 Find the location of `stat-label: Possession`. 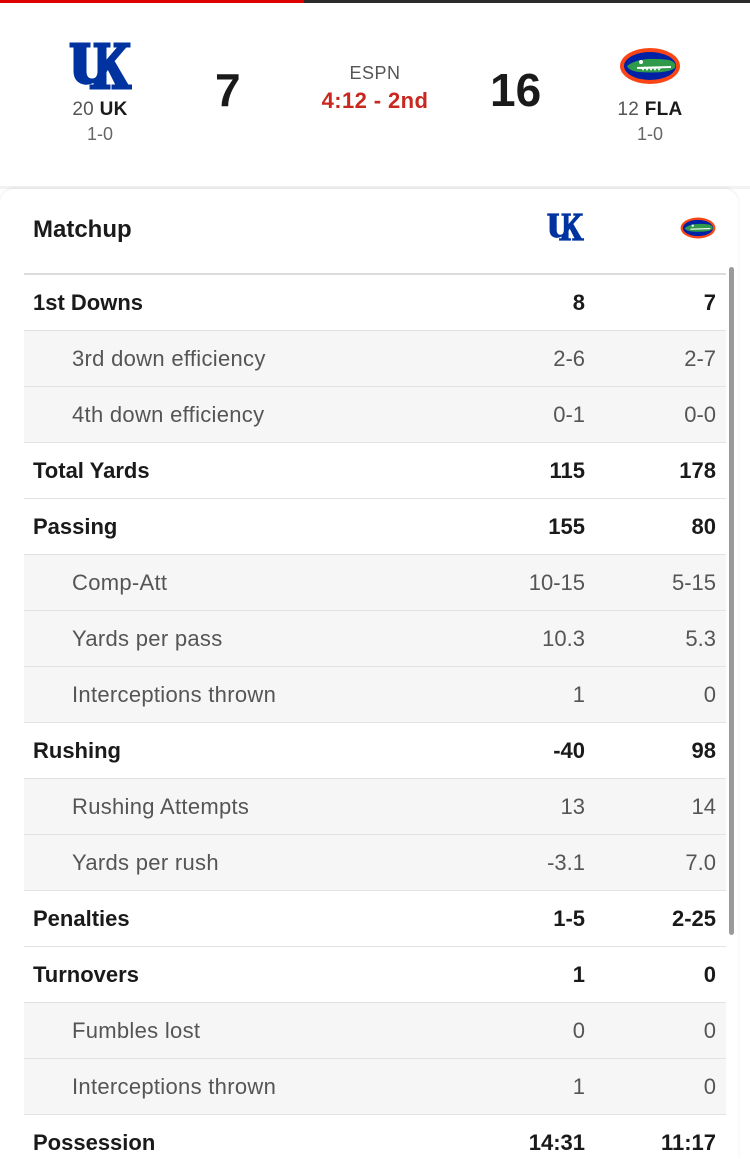

stat-label: Possession is located at coordinates (94, 1142).